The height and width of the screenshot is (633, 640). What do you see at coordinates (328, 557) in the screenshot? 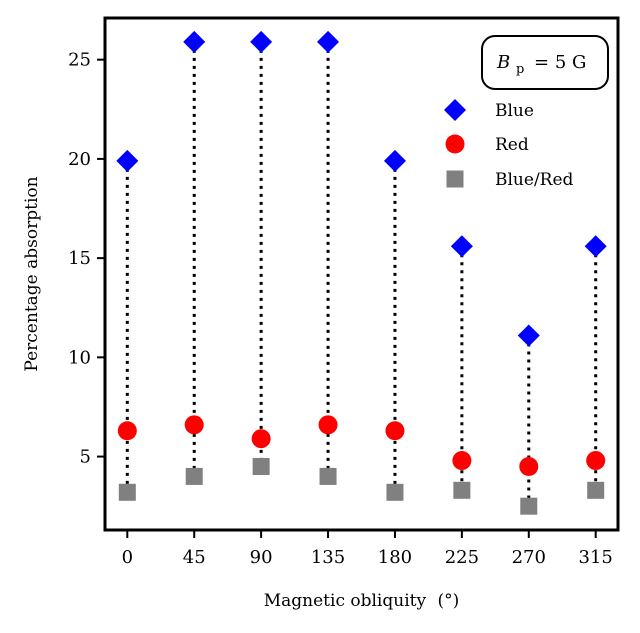
I see `x-tick-label: 135` at bounding box center [328, 557].